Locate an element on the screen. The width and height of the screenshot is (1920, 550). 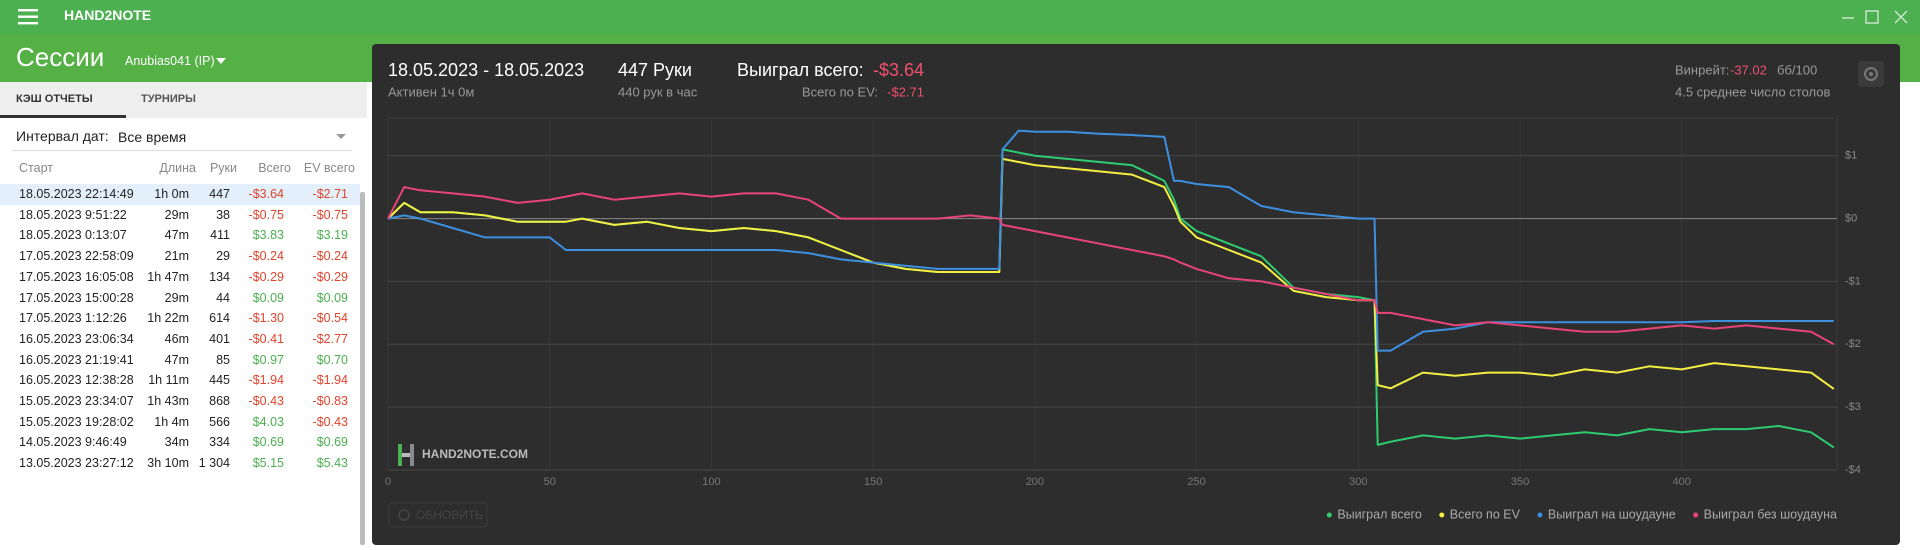
table-row: 15.05.2023 19:28:02 1h 4m 566 $4.03 -$0.43 is located at coordinates (180, 422).